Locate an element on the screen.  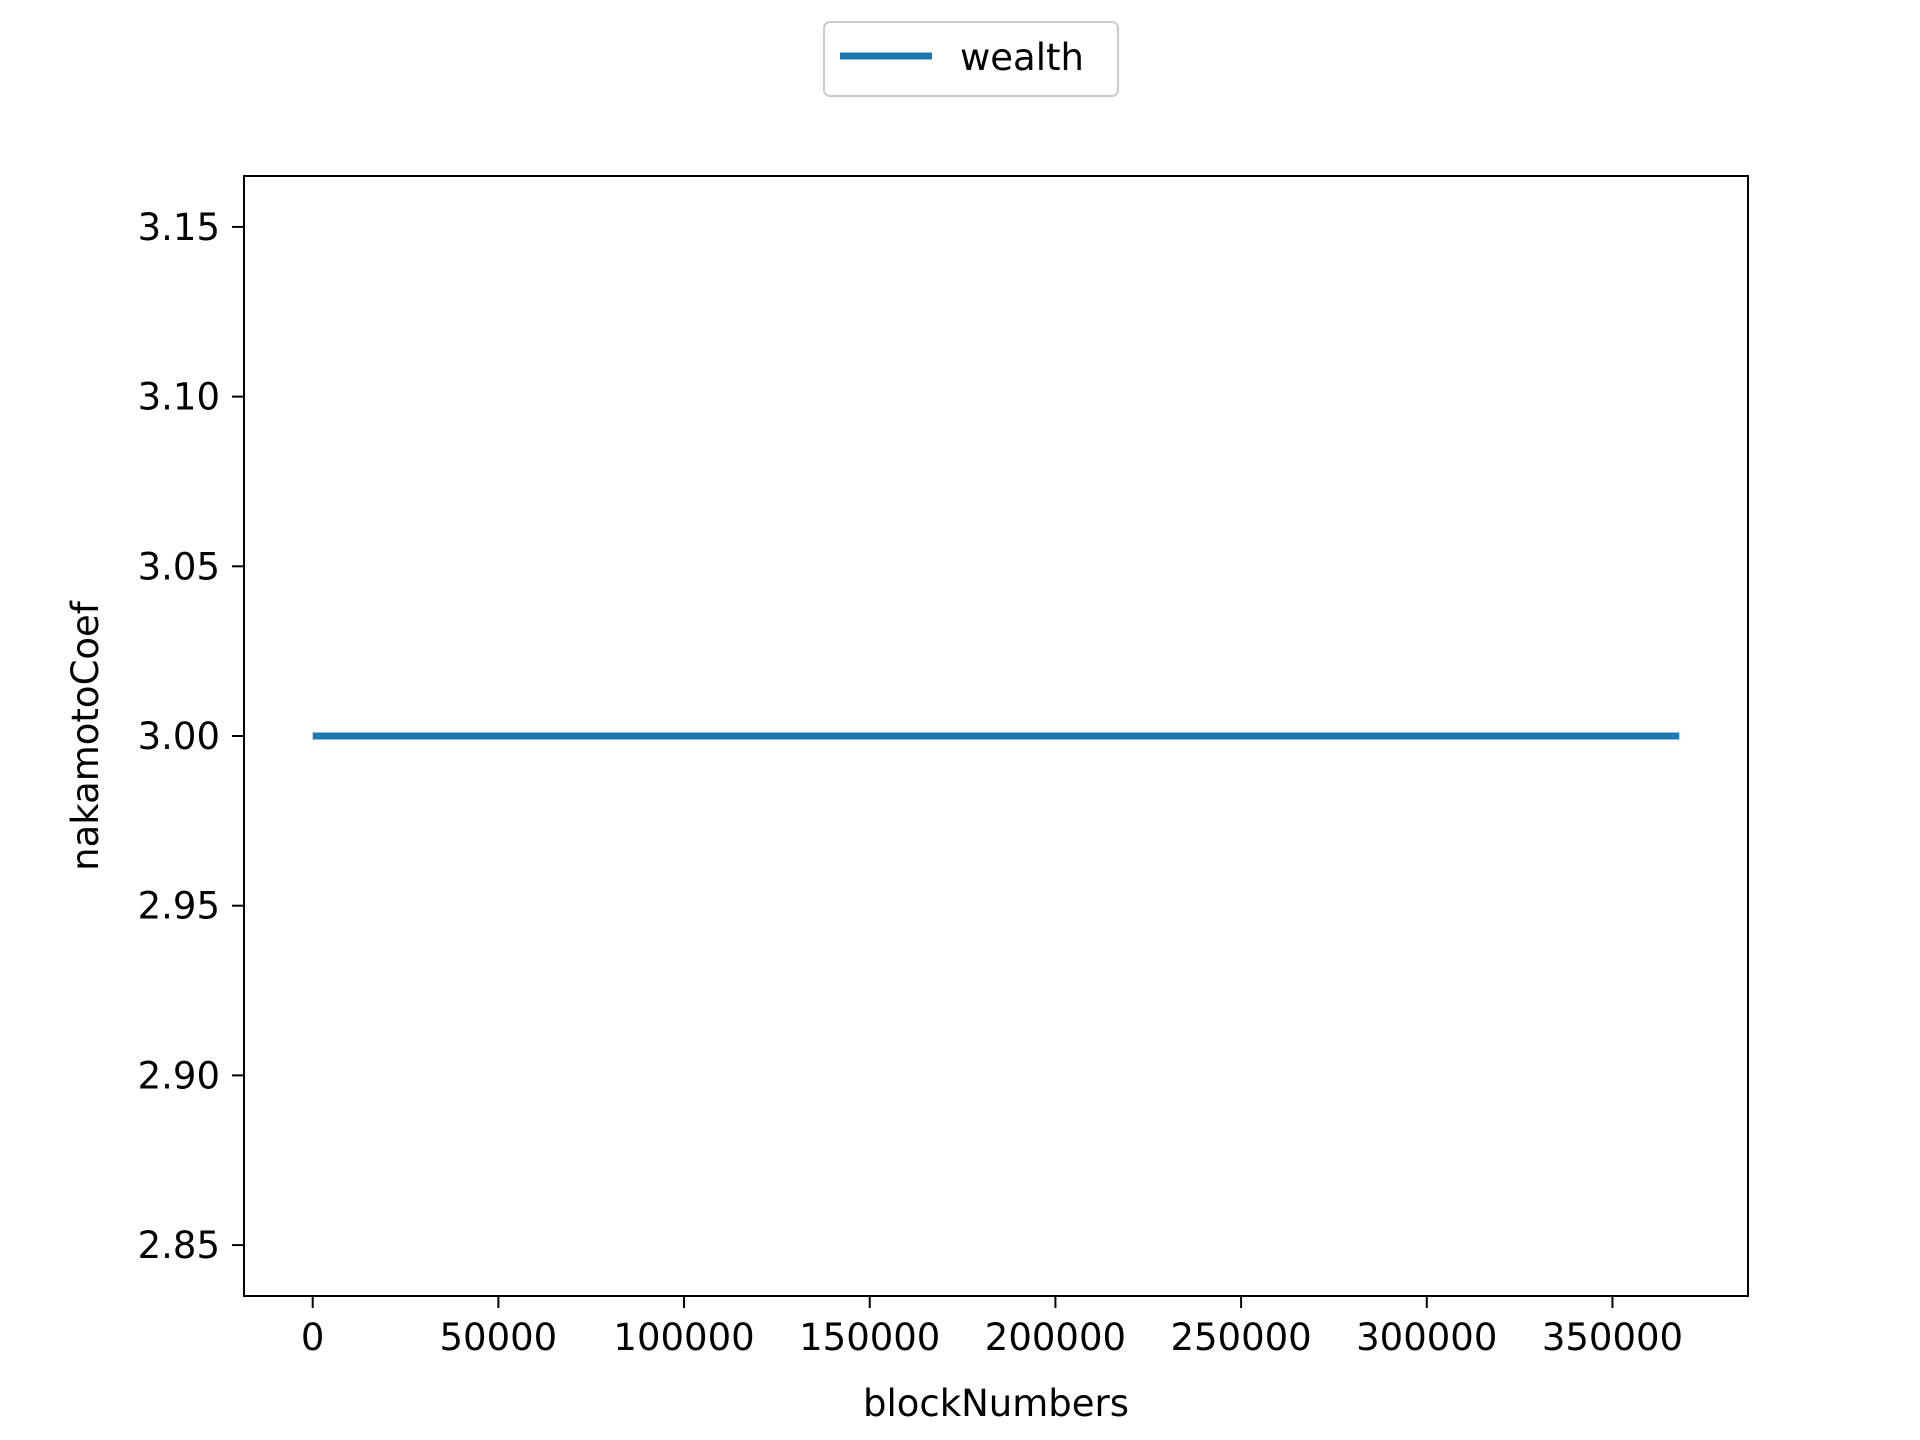
y-tick-label: 3.15 is located at coordinates (179, 227).